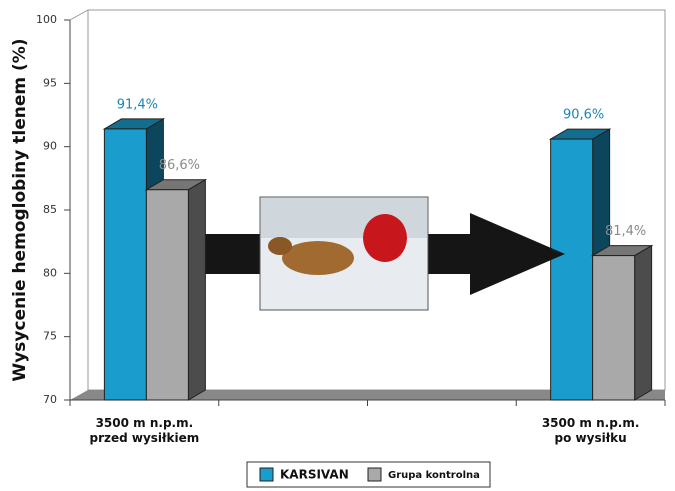 The width and height of the screenshot is (675, 491). What do you see at coordinates (179, 165) in the screenshot?
I see `value-label: 86,6%` at bounding box center [179, 165].